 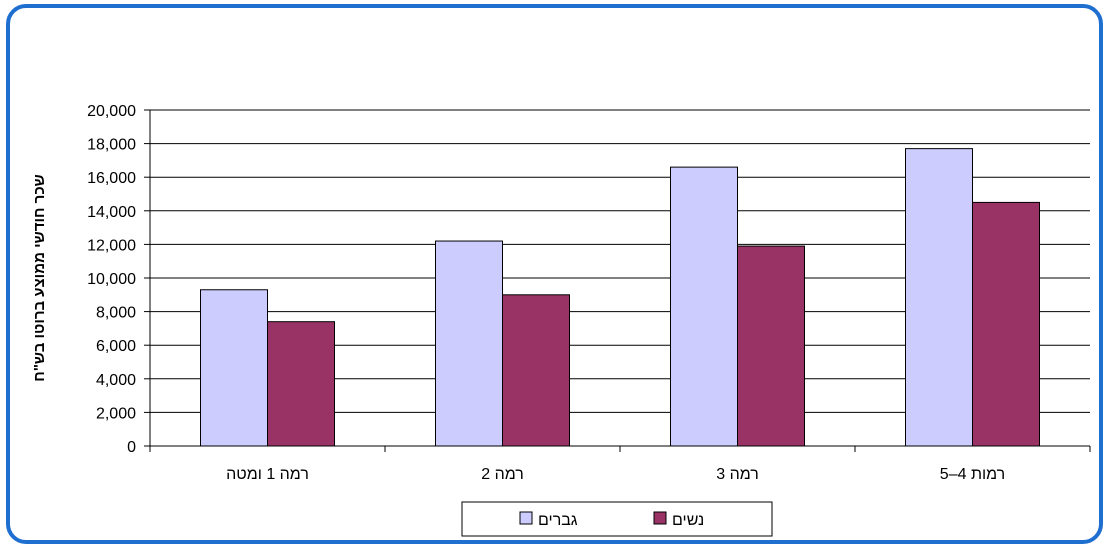 I want to click on y-axis-label: שכר חודשי ממוצע ברוטו בש"ח, so click(x=39, y=277).